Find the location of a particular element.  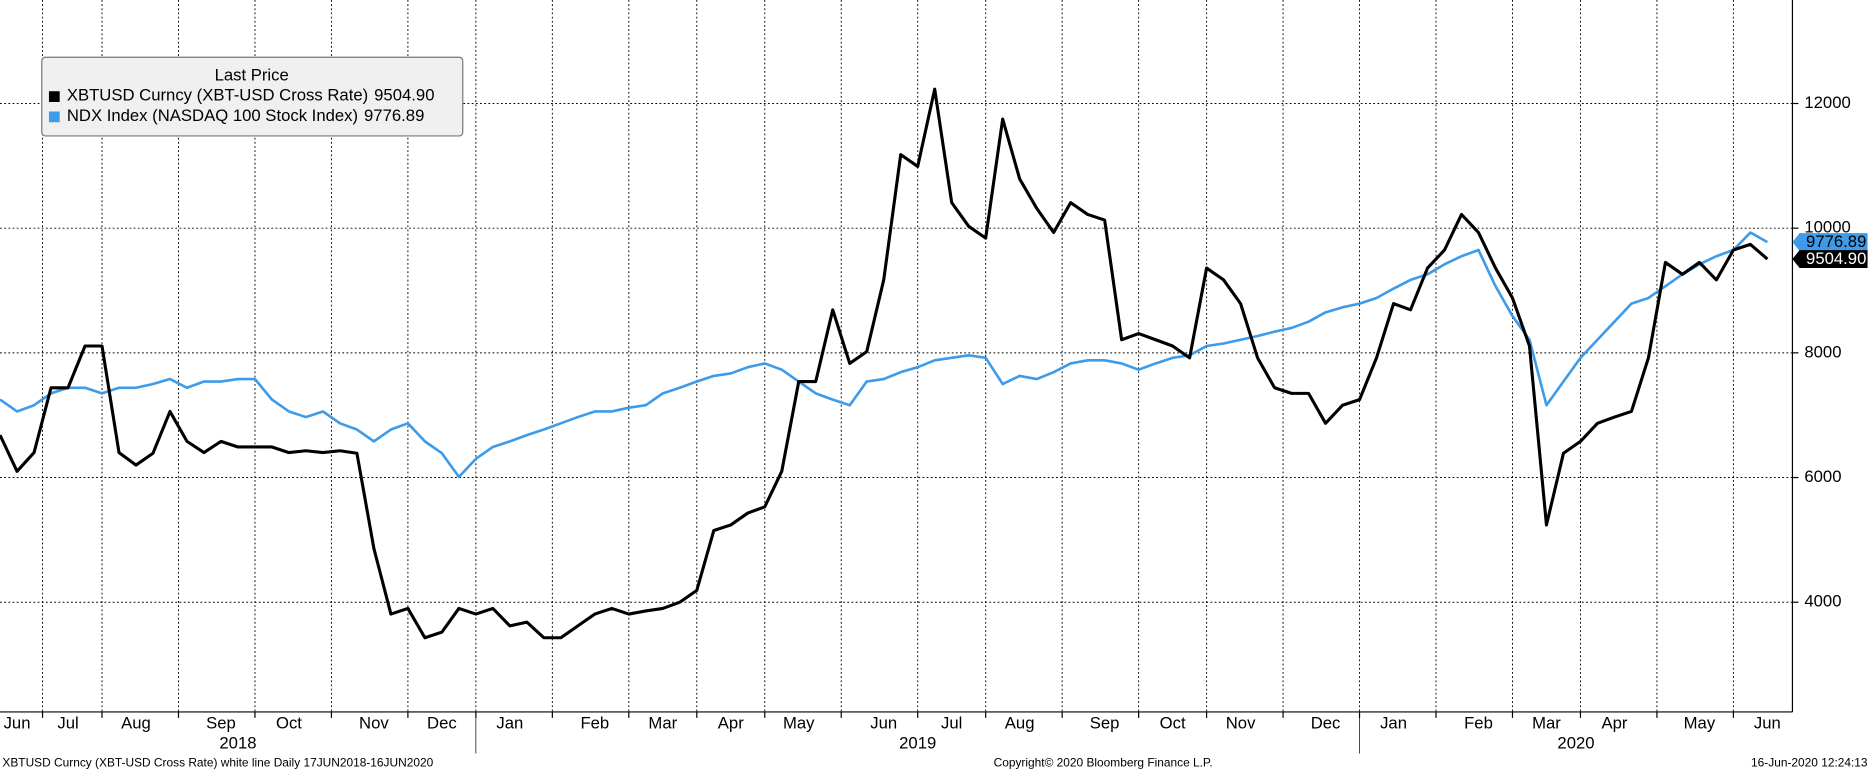

legend-box is located at coordinates (252, 96).